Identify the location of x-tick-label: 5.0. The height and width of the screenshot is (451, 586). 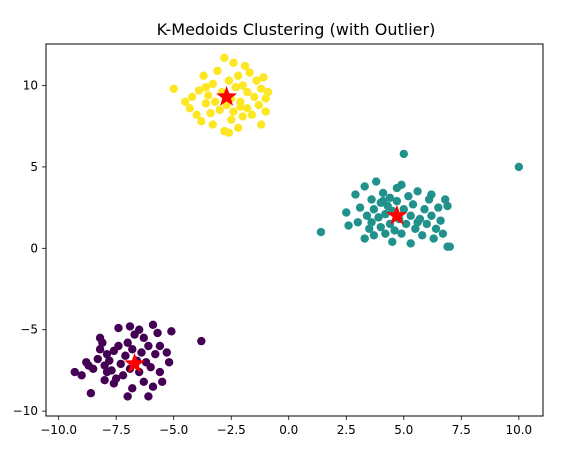
(403, 430).